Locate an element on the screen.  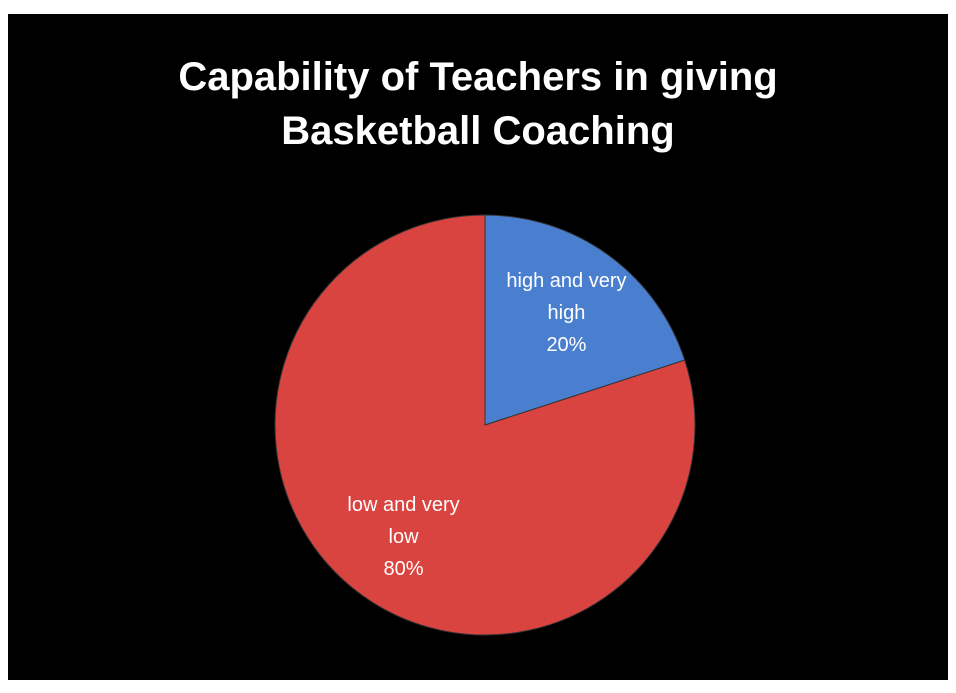
slice-label: high and very high 20% is located at coordinates (566, 313).